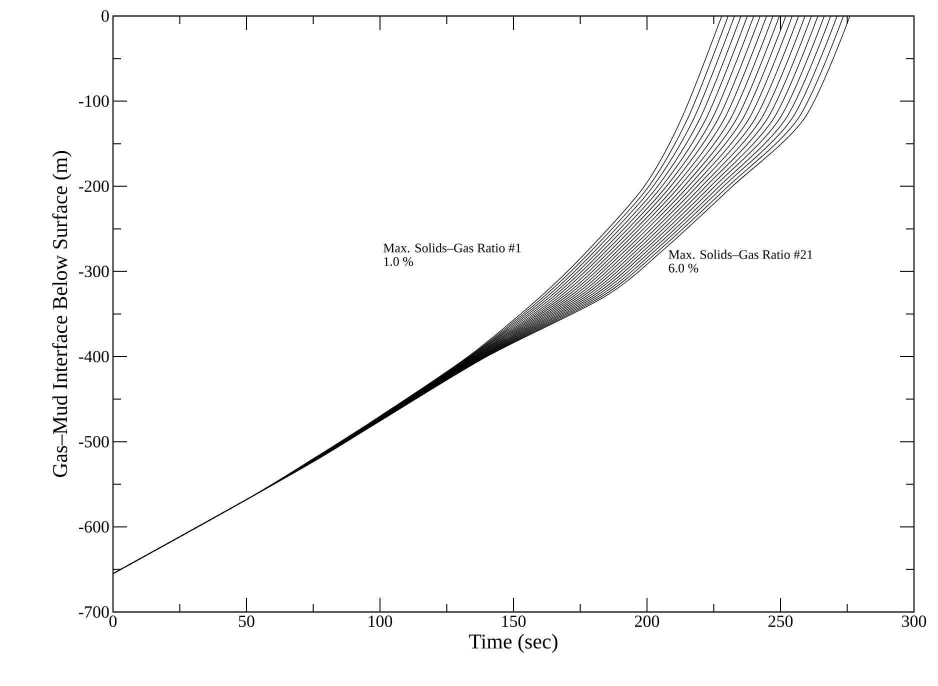 This screenshot has width=938, height=686. Describe the element at coordinates (93, 442) in the screenshot. I see `y-tick-label: -500` at that location.